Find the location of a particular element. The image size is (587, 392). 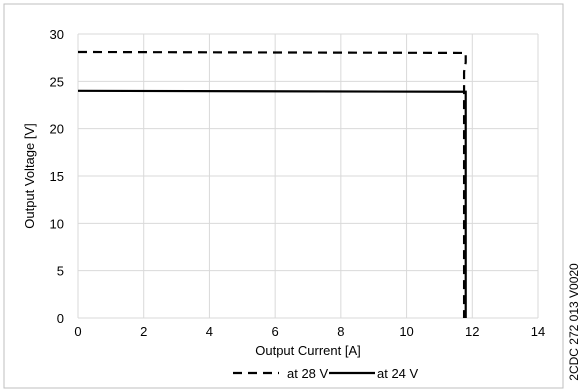

legend: at 28 V at 24 V is located at coordinates (326, 373).